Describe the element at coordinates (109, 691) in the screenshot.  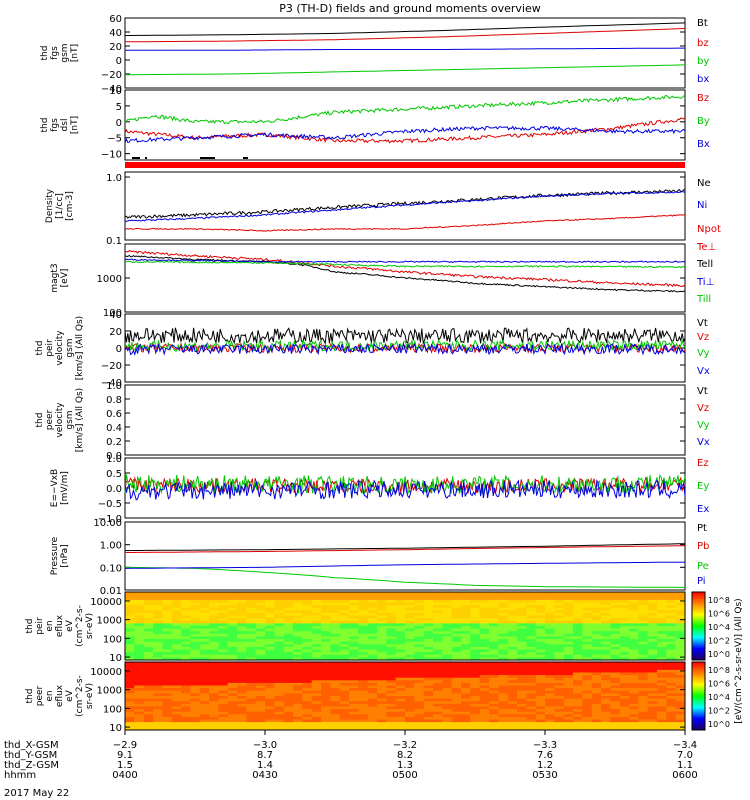
I see `y-tick-label: 1000` at that location.